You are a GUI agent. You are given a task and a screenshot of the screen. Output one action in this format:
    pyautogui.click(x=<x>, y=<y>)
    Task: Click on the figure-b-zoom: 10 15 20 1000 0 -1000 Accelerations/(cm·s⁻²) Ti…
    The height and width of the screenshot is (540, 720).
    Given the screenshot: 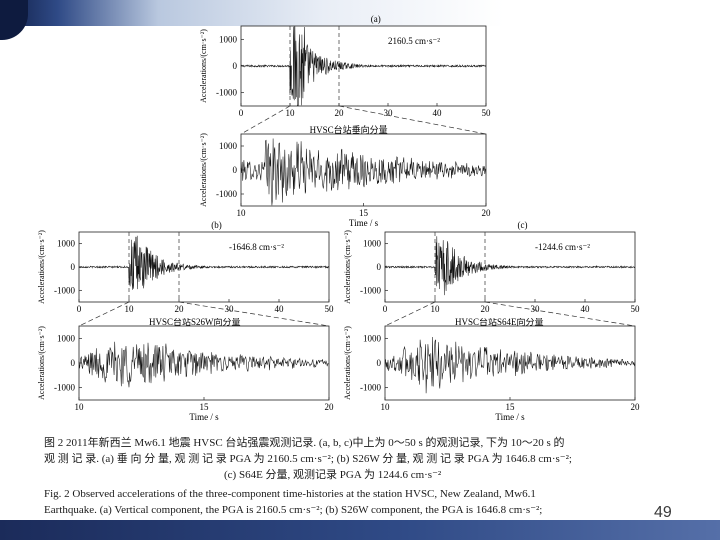 What is the action you would take?
    pyautogui.click(x=185, y=372)
    